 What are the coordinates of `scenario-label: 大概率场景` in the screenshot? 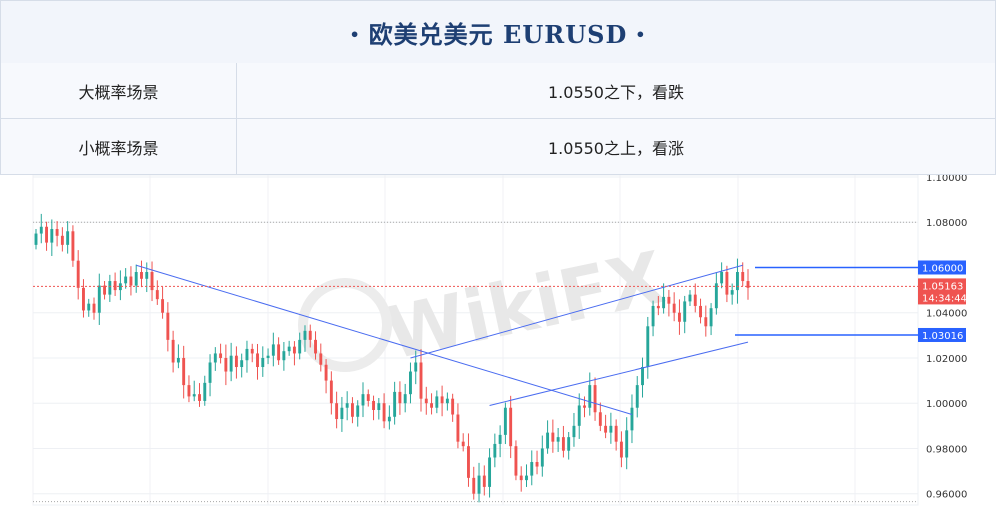 It's located at (119, 90).